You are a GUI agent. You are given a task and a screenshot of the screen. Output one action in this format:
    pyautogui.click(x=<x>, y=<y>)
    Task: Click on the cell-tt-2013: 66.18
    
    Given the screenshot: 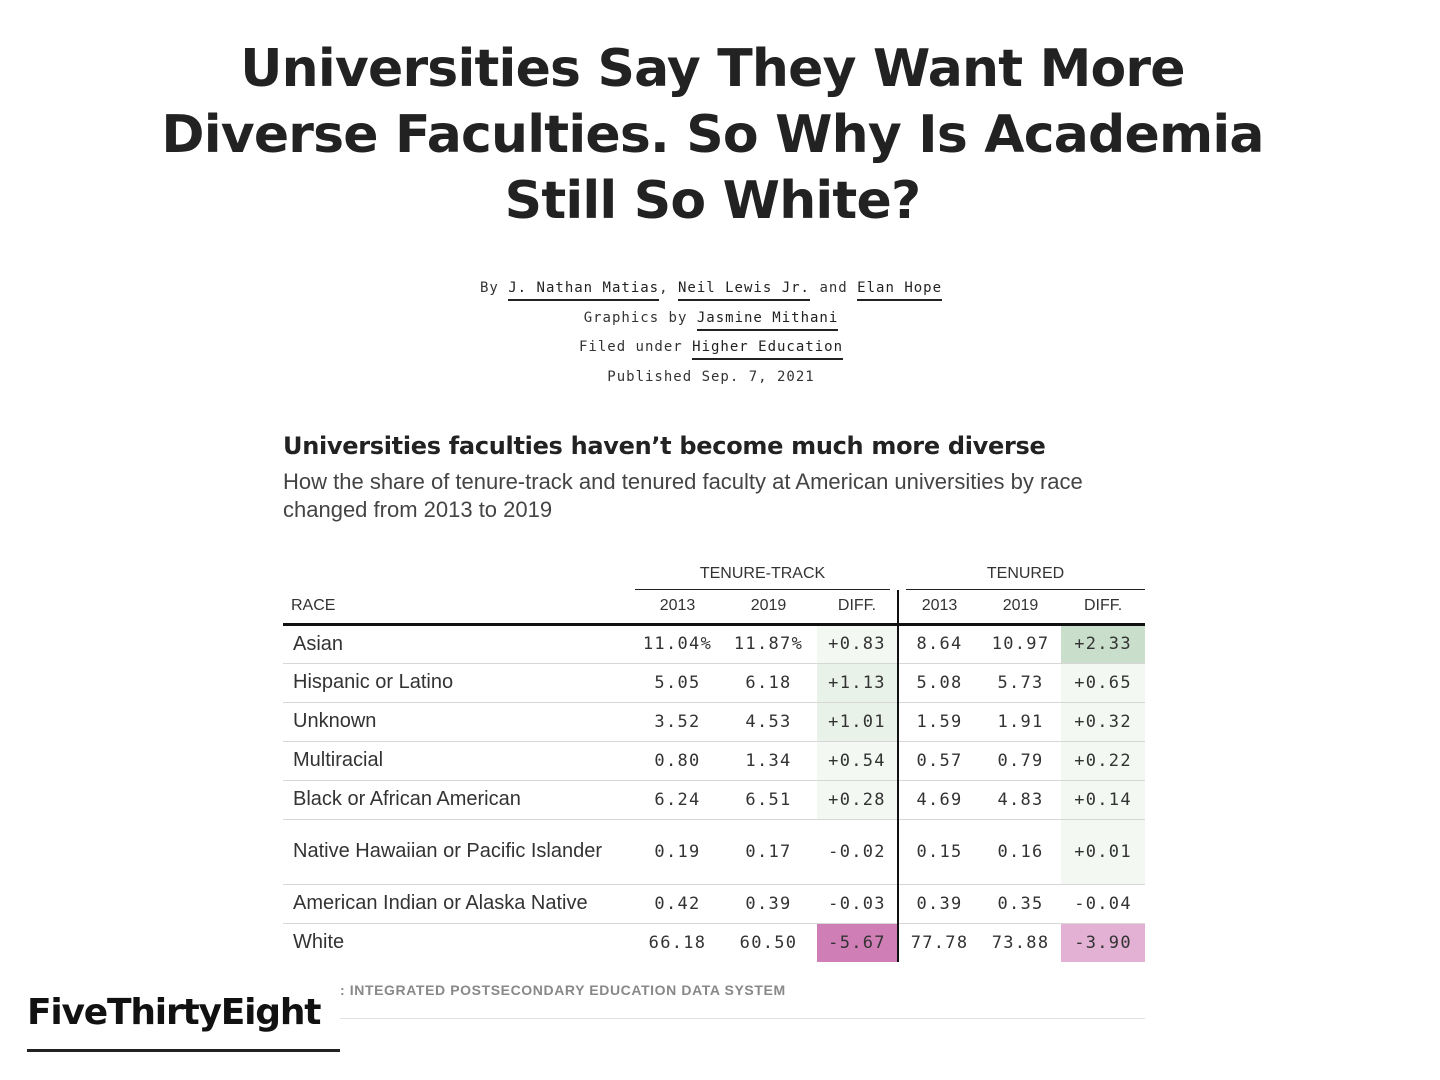 What is the action you would take?
    pyautogui.click(x=677, y=942)
    